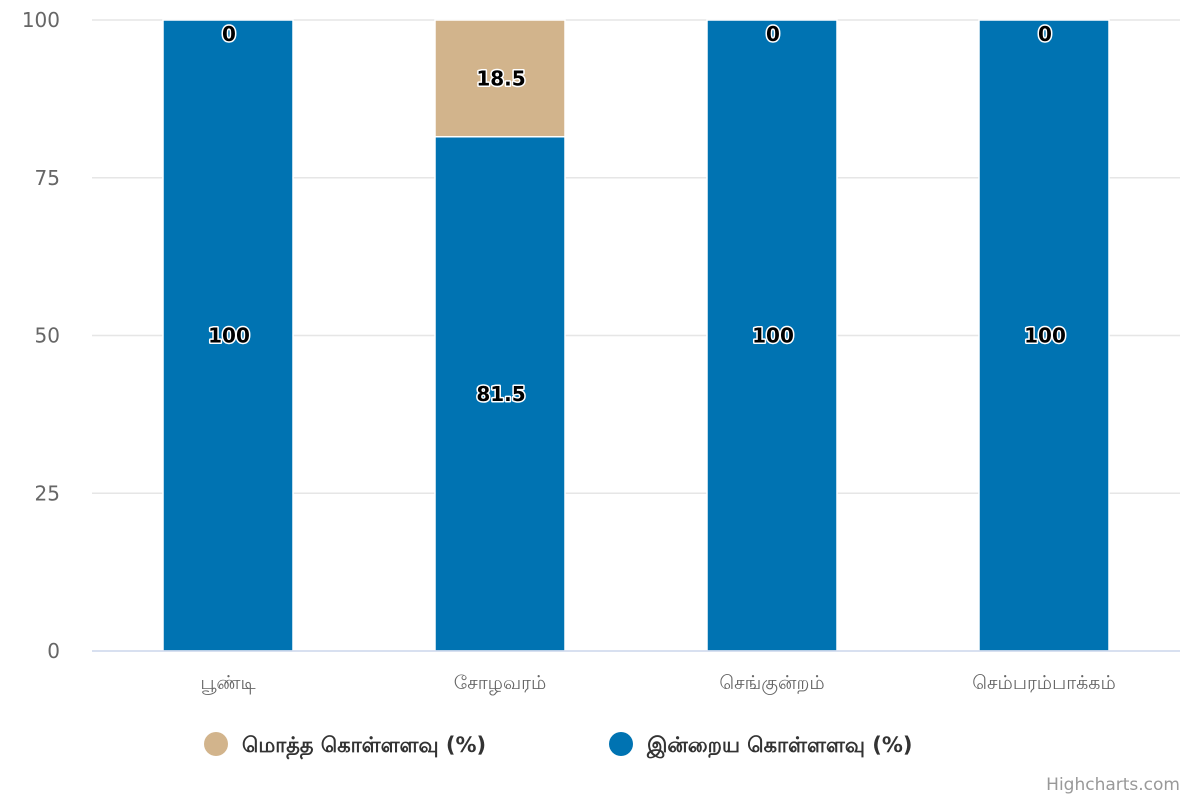 The width and height of the screenshot is (1200, 800). Describe the element at coordinates (47, 178) in the screenshot. I see `y-tick-label: 75` at that location.